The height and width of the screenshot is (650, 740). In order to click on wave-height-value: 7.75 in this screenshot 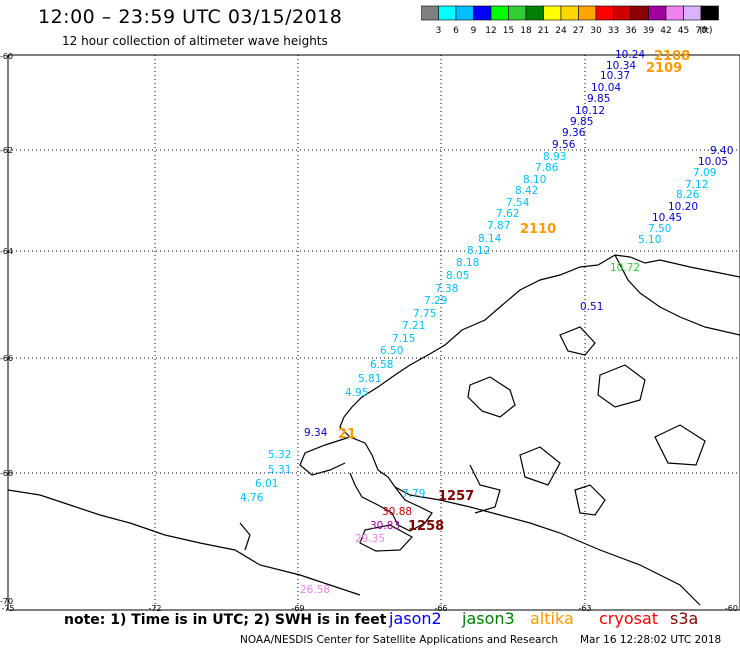, I will do `click(424, 314)`.